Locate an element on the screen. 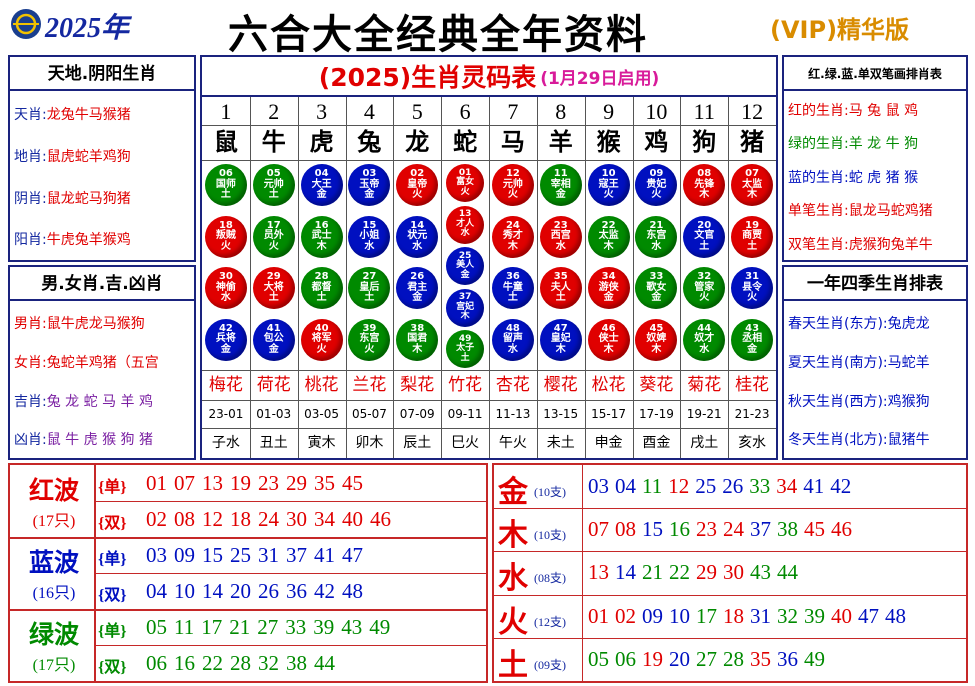  col-branch: 酉金 is located at coordinates (656, 443).